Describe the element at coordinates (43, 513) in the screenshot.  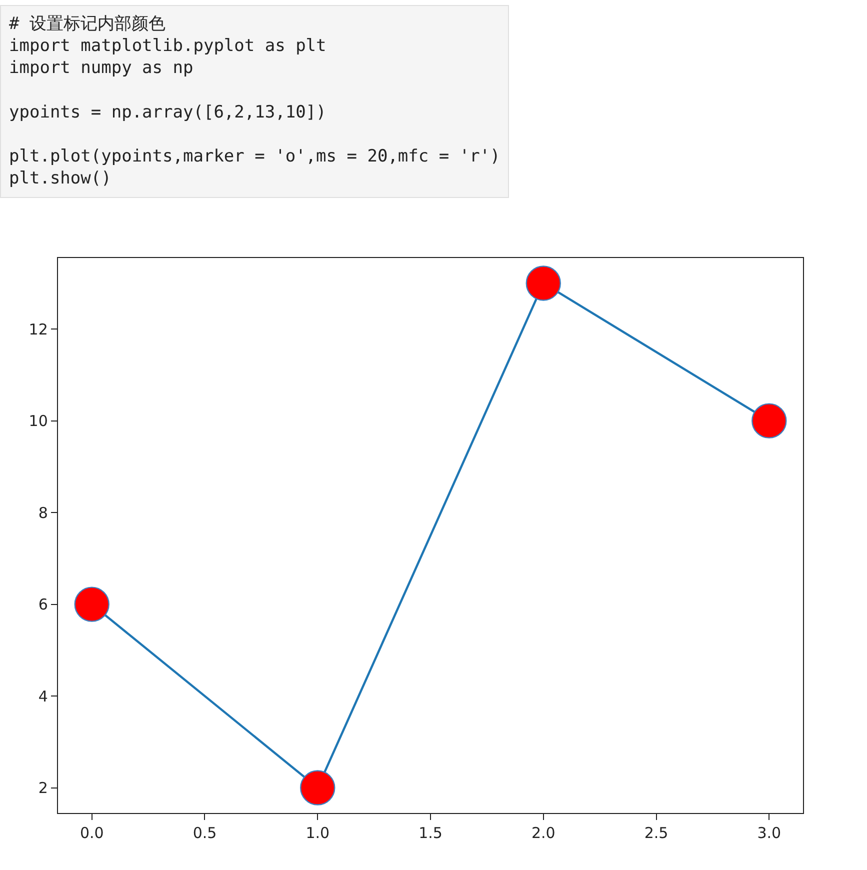
I see `y-tick-label: 8` at that location.